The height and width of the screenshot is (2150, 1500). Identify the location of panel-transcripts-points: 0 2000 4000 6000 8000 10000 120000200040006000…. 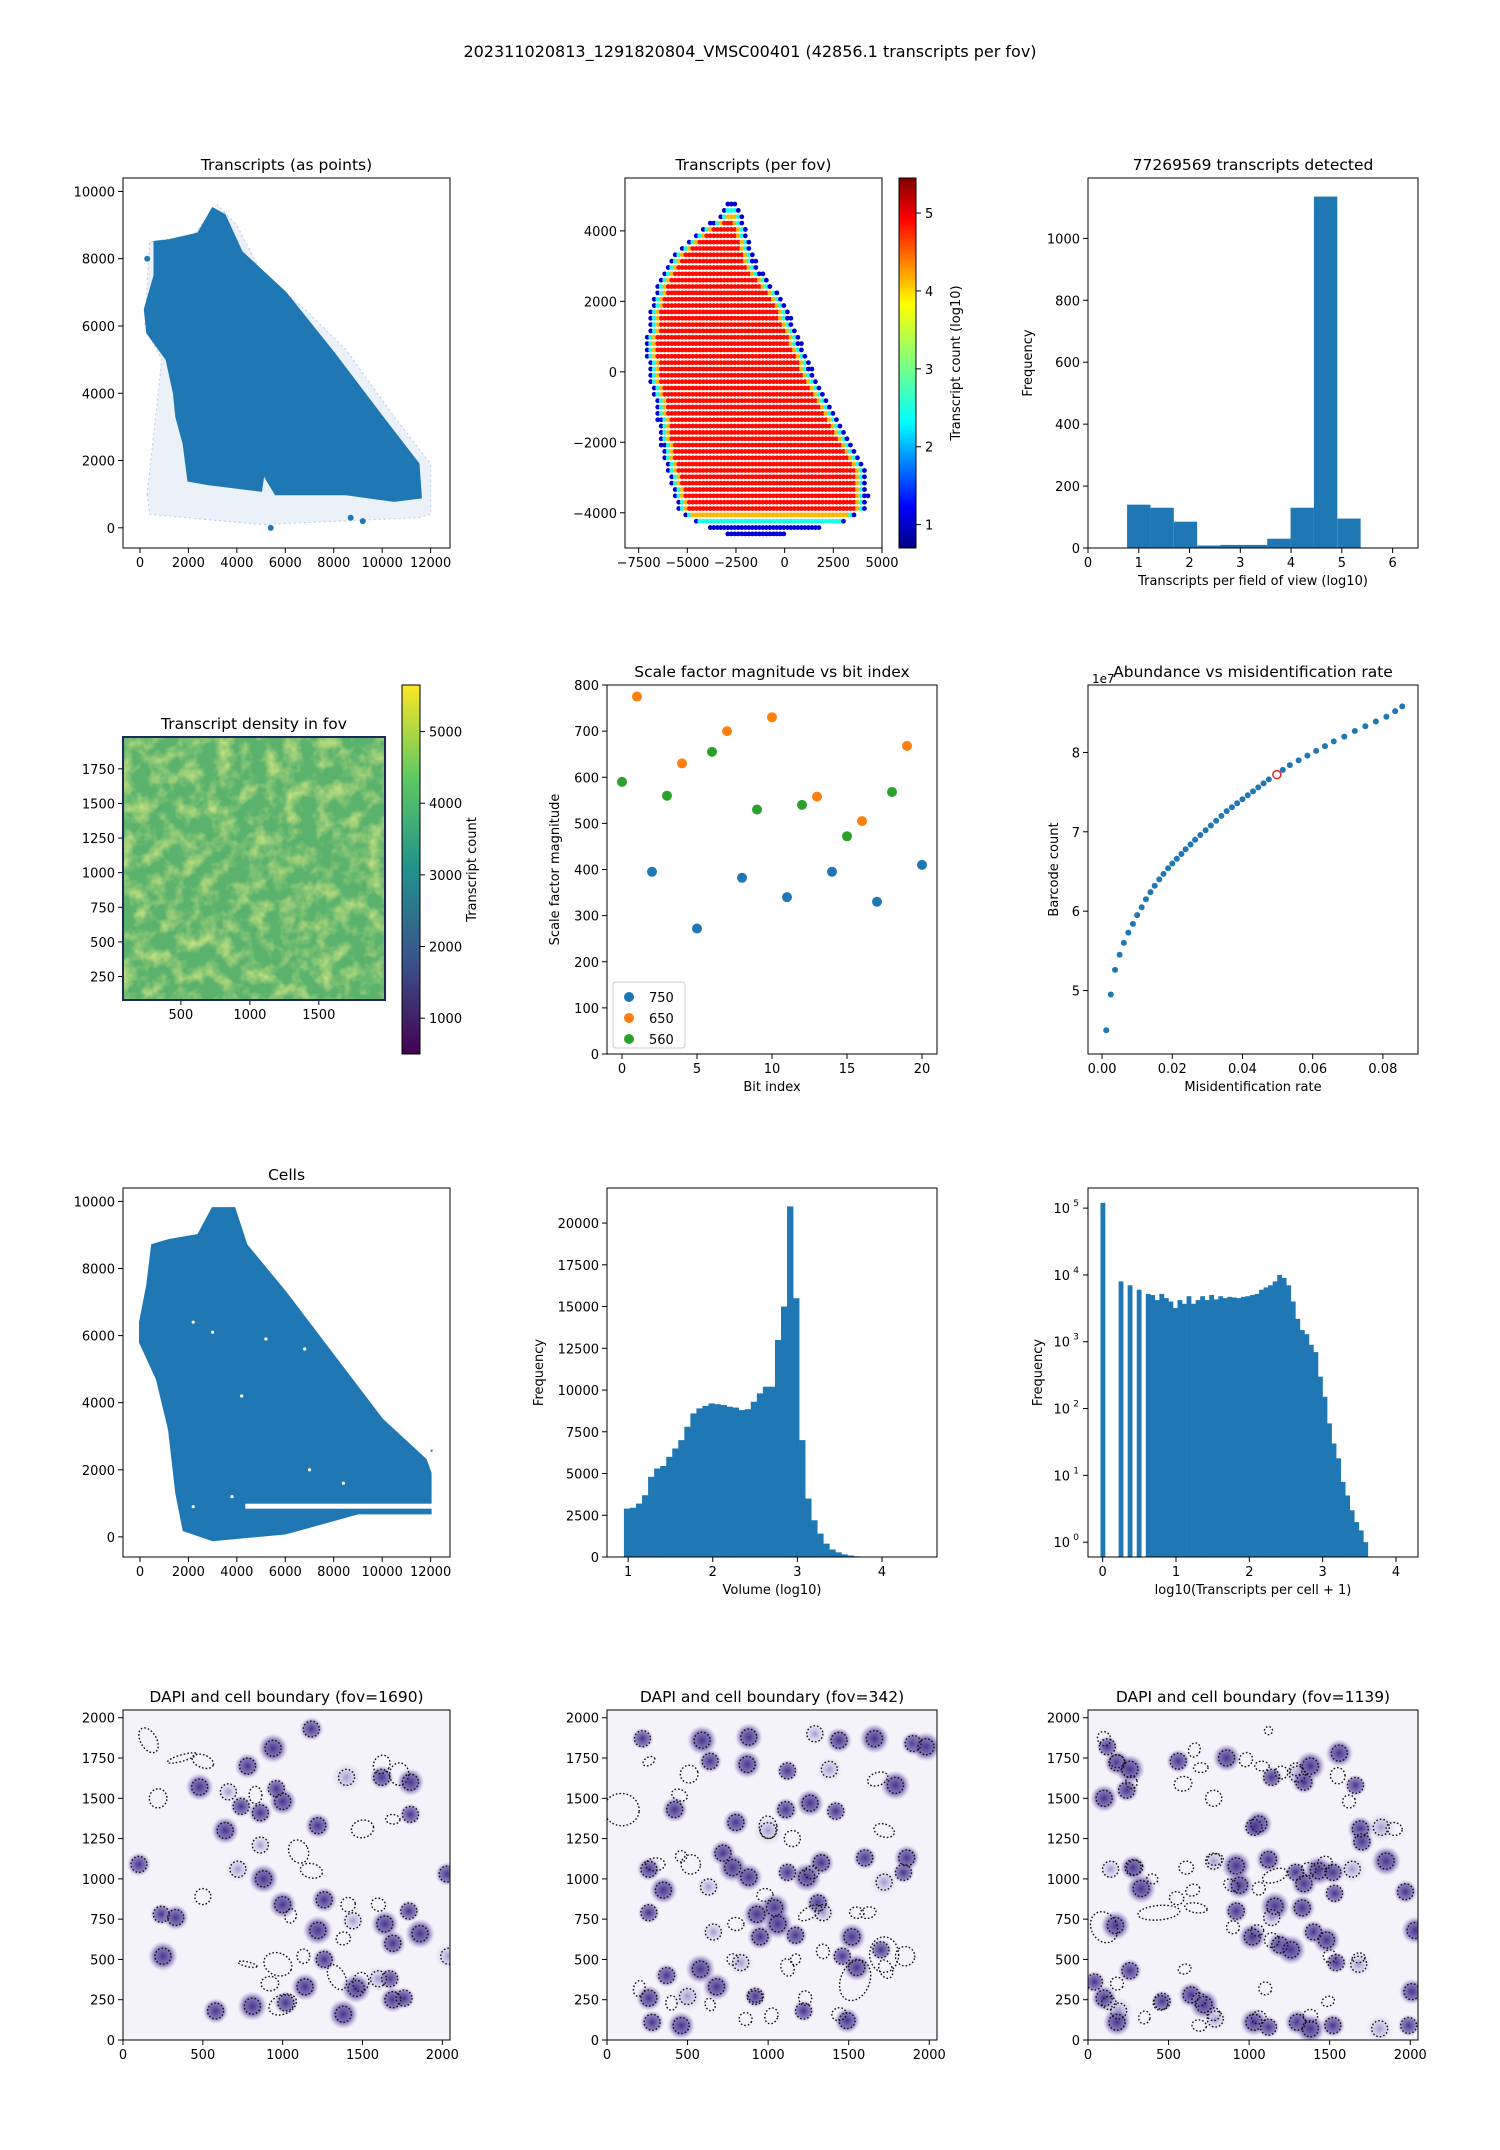
(263, 363).